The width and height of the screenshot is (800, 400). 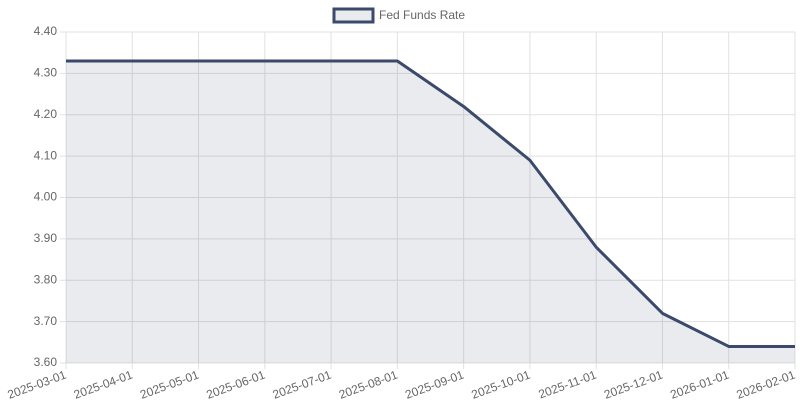 What do you see at coordinates (37, 384) in the screenshot?
I see `x-tick-label: 2025-03-01` at bounding box center [37, 384].